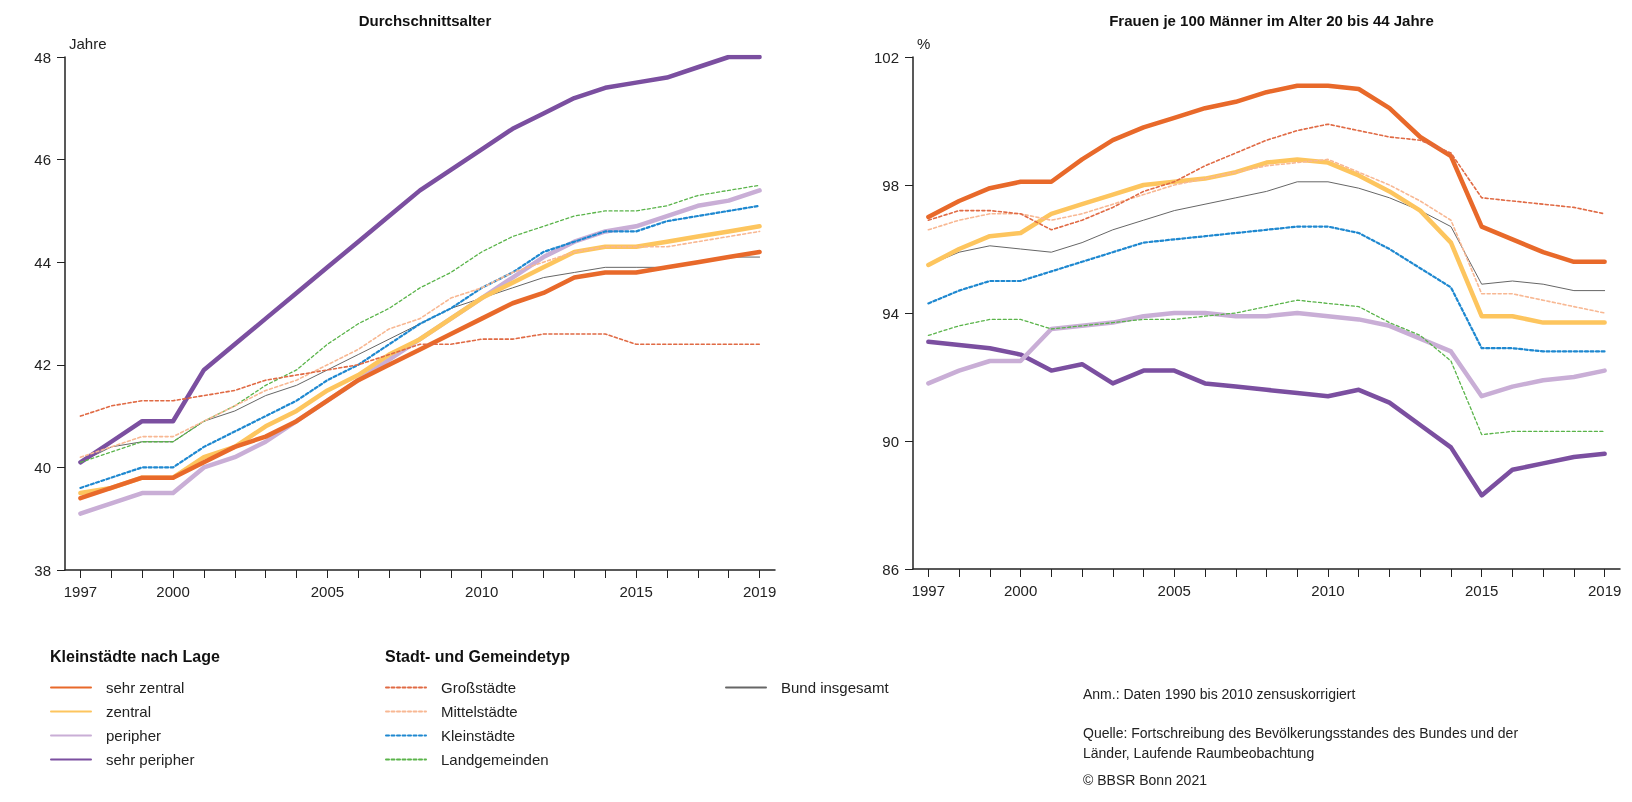 This screenshot has height=802, width=1632. What do you see at coordinates (890, 569) in the screenshot?
I see `y-tick-label: 86` at bounding box center [890, 569].